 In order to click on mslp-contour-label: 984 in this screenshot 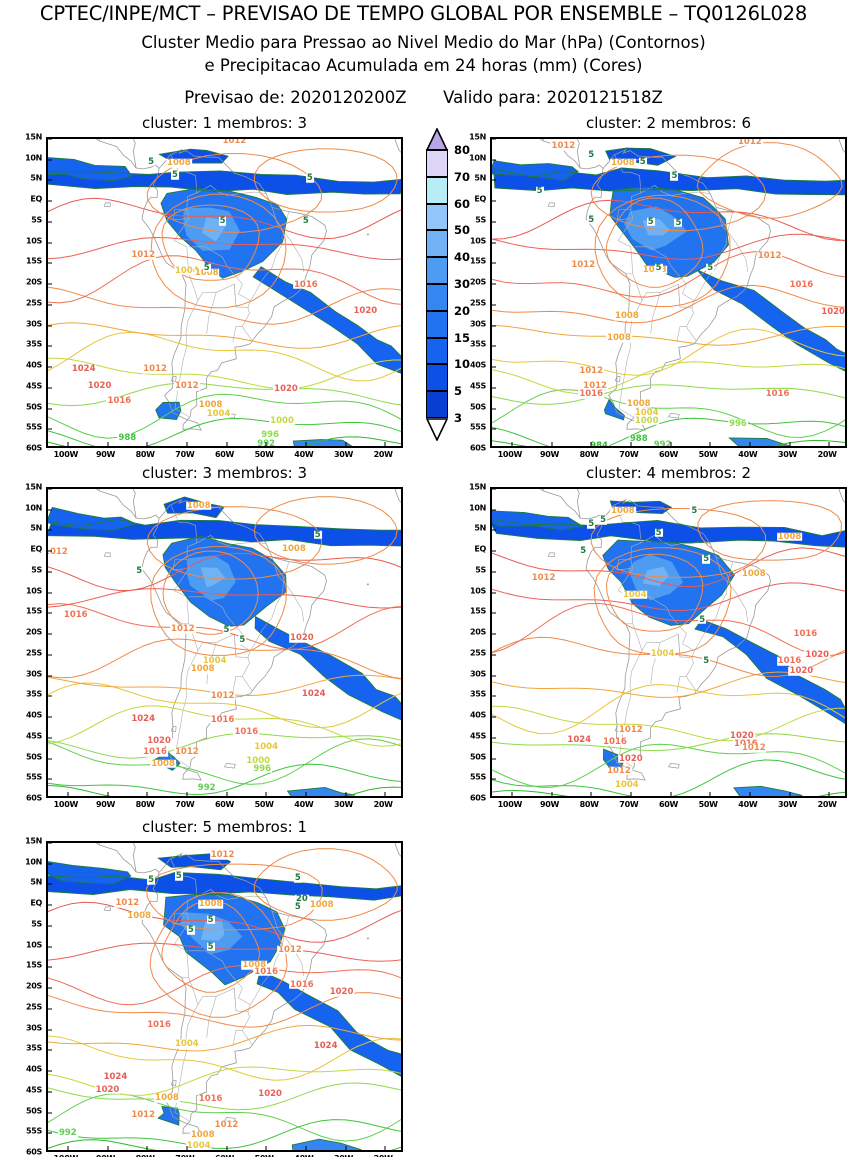, I will do `click(599, 444)`.